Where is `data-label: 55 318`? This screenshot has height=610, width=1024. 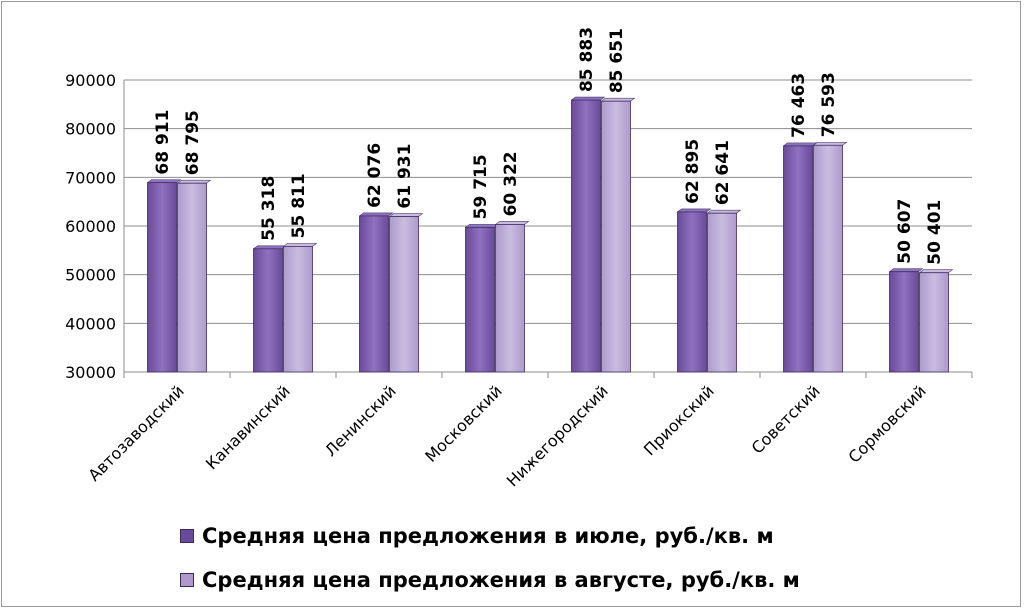
data-label: 55 318 is located at coordinates (269, 208).